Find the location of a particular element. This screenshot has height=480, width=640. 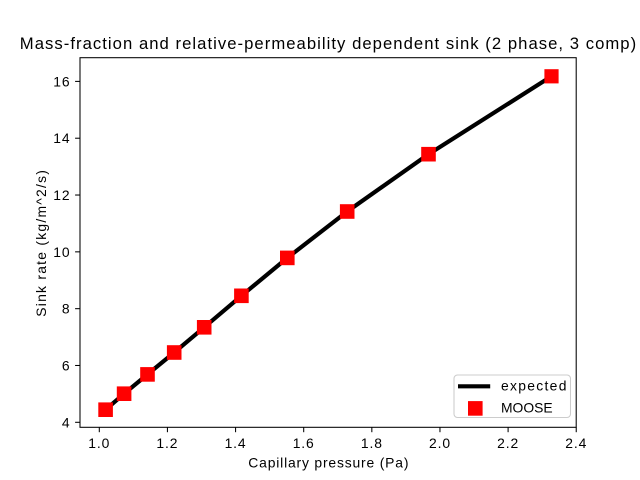

svg-text: 14 is located at coordinates (61, 138).